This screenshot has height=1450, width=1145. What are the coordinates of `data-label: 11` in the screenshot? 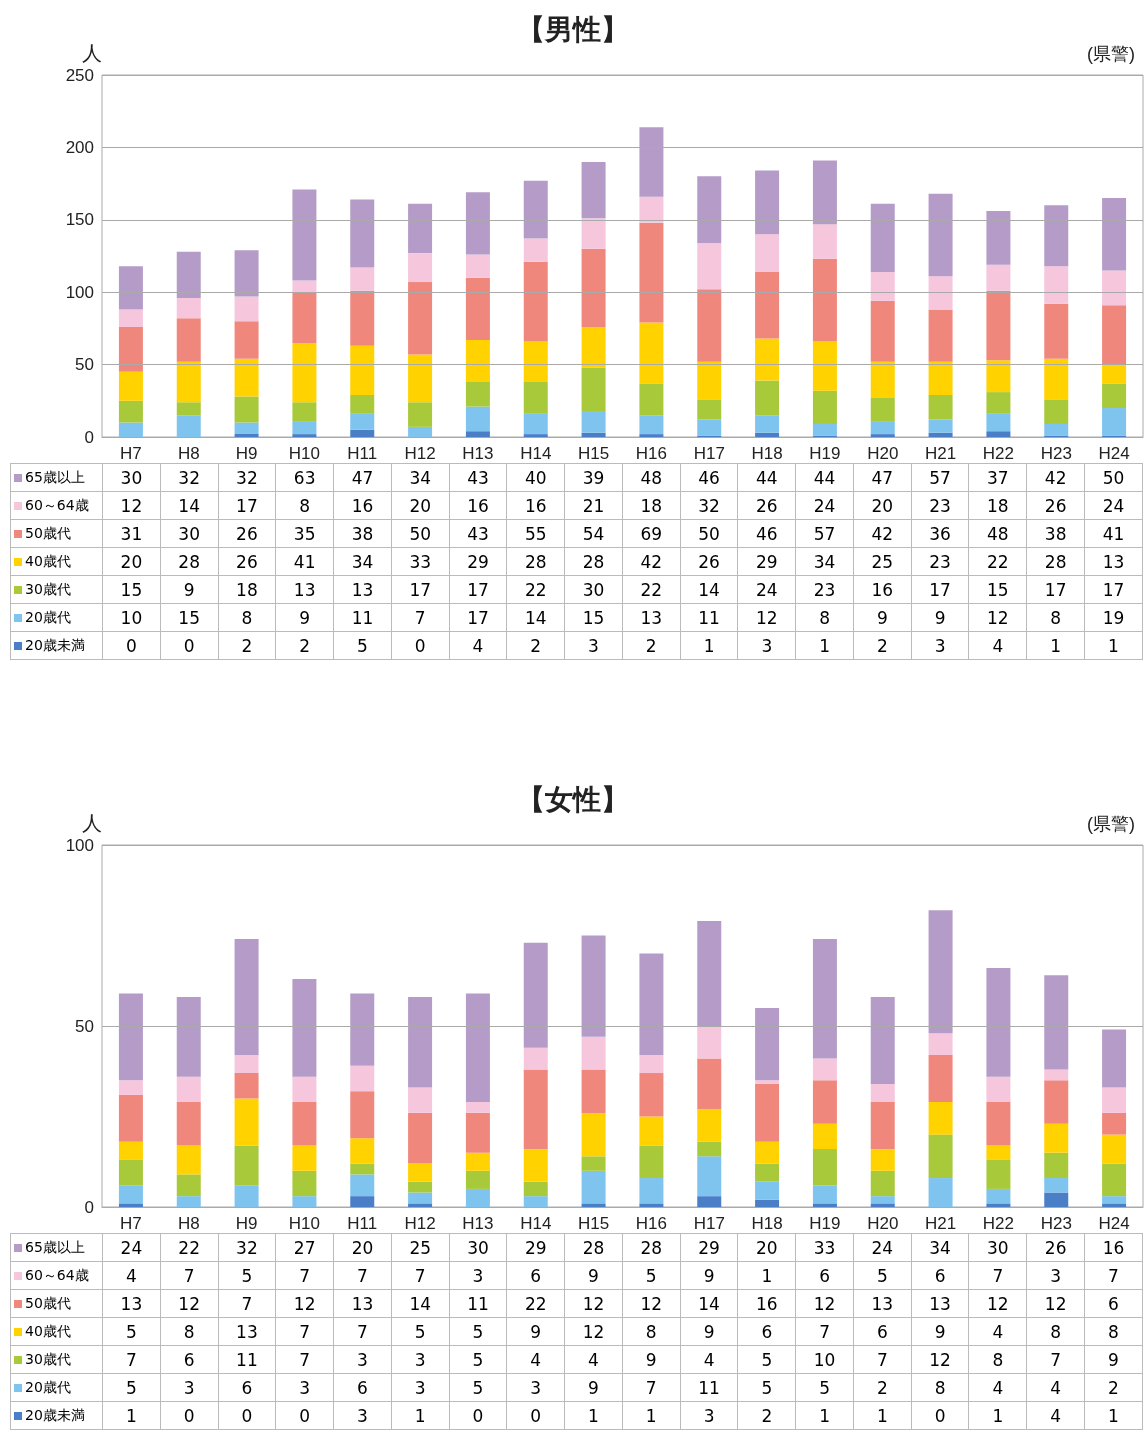 It's located at (362, 617).